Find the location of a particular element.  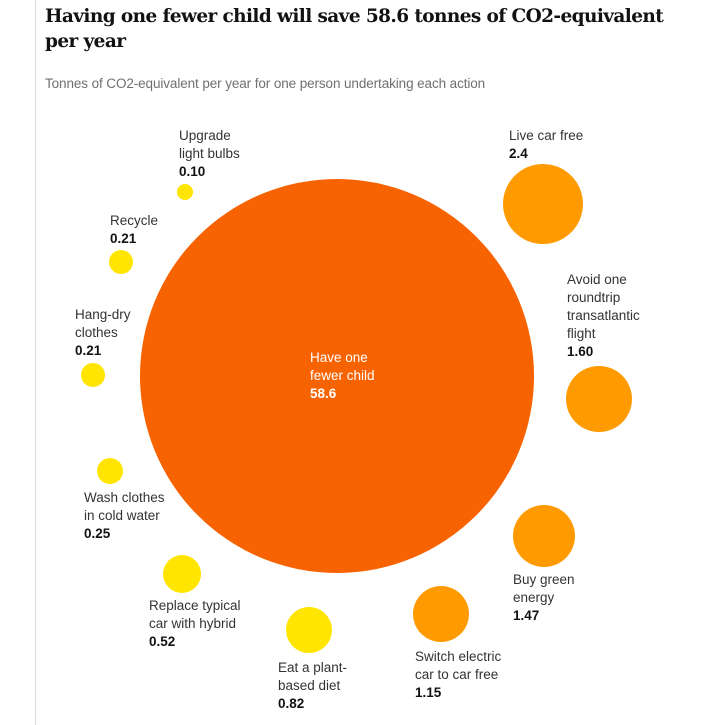

bubble-value: 0.82 is located at coordinates (291, 703).